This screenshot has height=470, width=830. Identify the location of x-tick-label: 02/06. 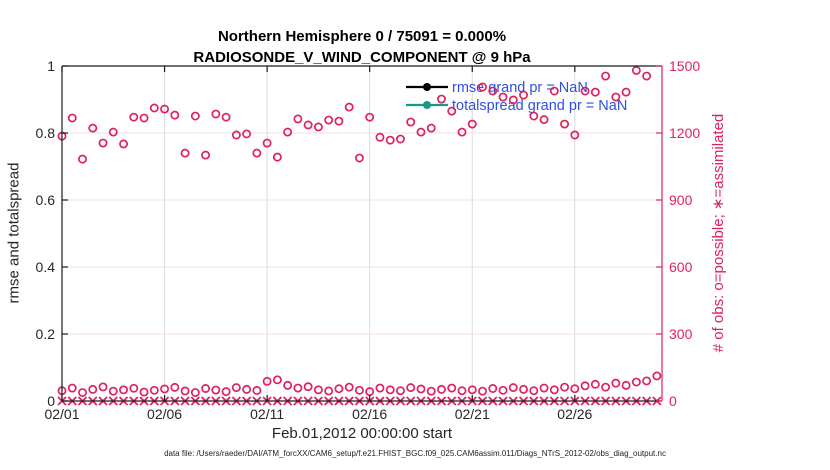
(164, 414).